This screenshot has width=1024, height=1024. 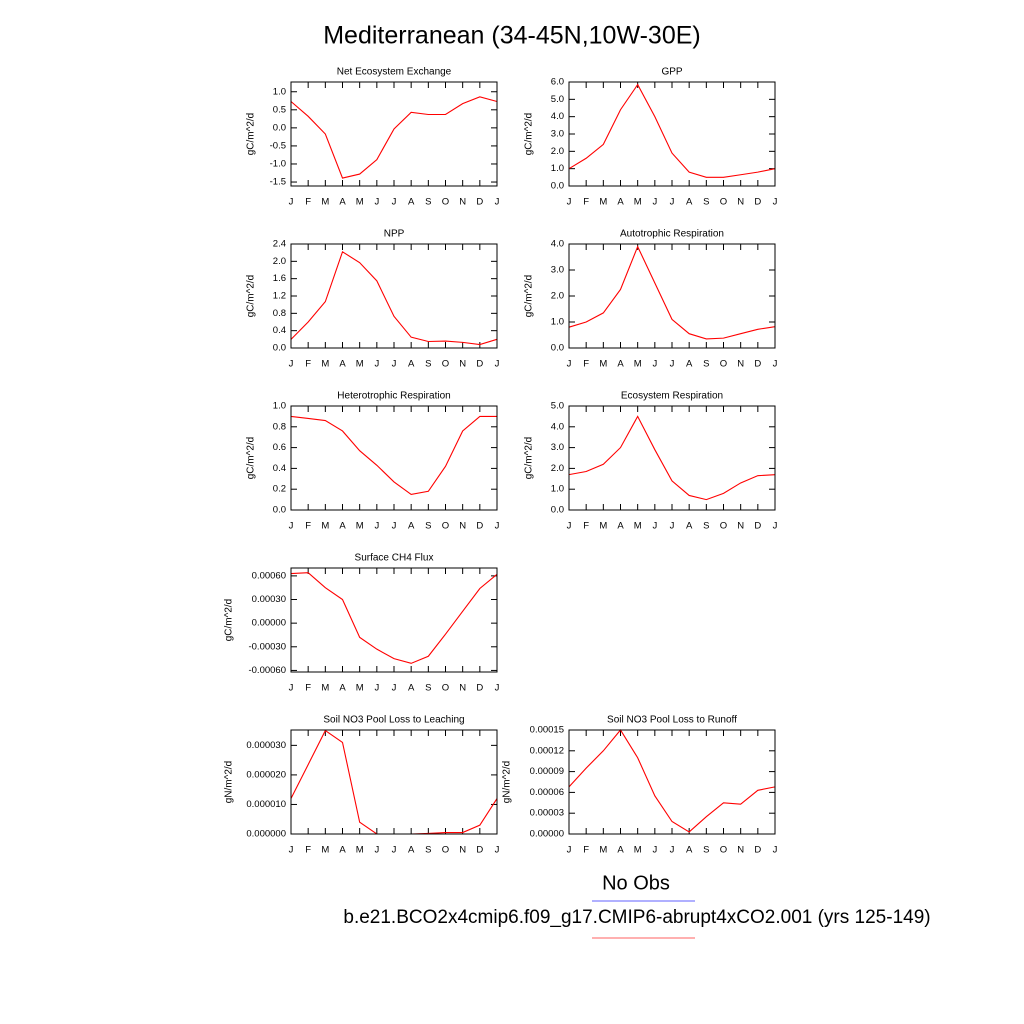 I want to click on y-tick-label: 0.00000, so click(x=547, y=834).